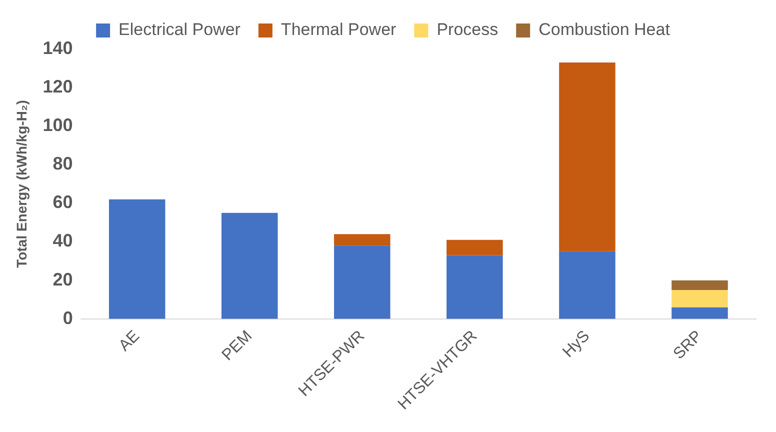  Describe the element at coordinates (62, 164) in the screenshot. I see `y-tick-label: 80` at that location.